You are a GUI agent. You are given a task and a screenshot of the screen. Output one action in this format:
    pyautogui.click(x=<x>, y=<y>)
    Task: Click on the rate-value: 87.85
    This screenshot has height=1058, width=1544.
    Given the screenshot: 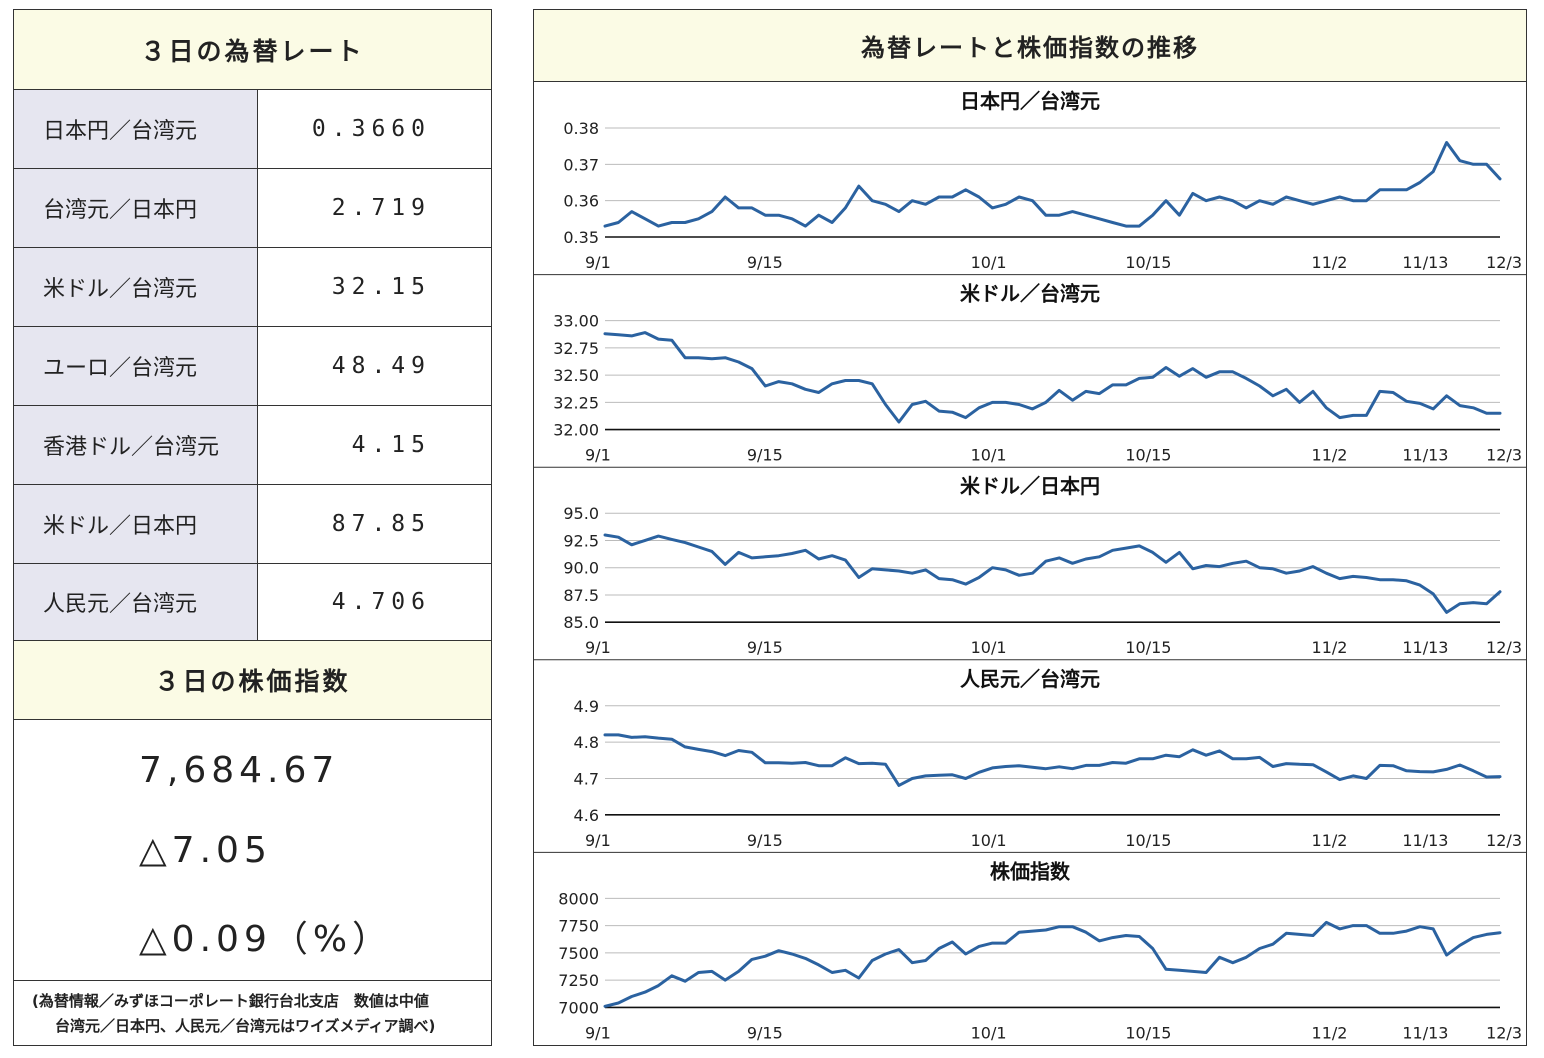 What is the action you would take?
    pyautogui.click(x=381, y=524)
    